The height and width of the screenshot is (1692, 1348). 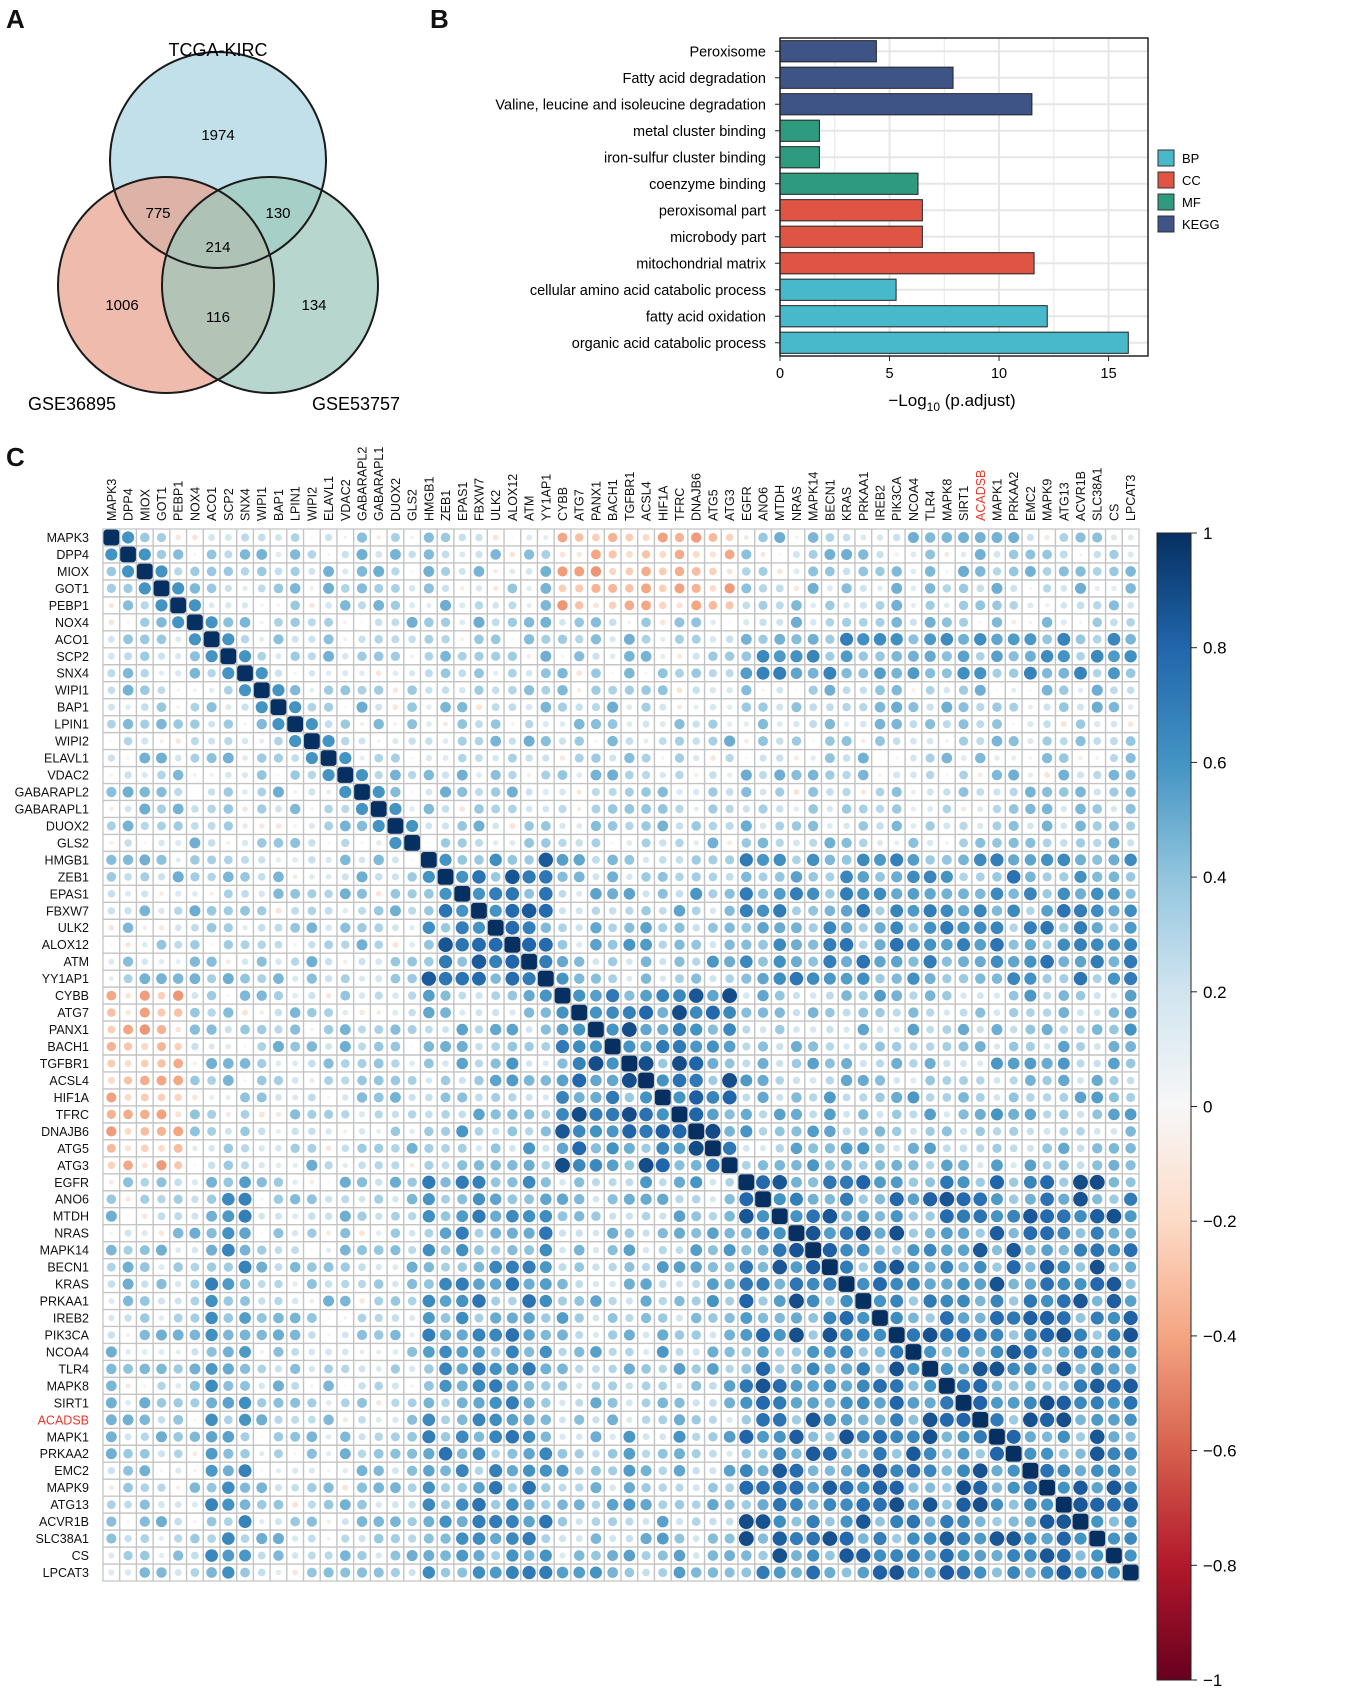 I want to click on cell-YY1AP1-KRAS, so click(x=846, y=978).